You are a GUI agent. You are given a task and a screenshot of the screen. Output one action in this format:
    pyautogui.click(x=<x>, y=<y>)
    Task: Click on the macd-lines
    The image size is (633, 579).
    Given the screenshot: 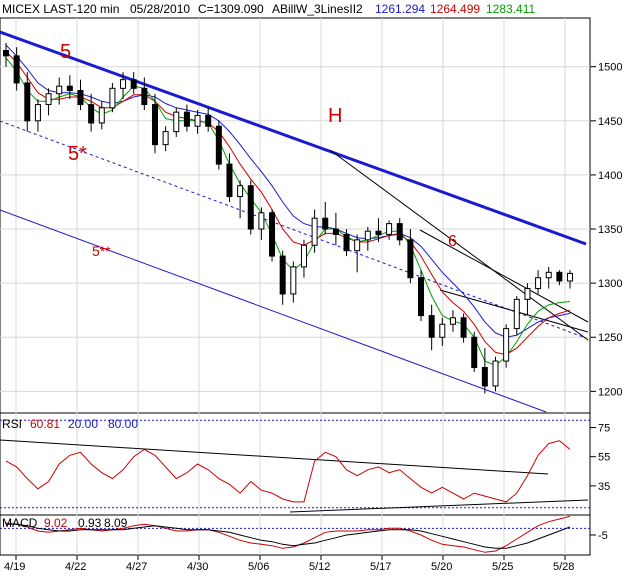 What is the action you would take?
    pyautogui.click(x=288, y=534)
    